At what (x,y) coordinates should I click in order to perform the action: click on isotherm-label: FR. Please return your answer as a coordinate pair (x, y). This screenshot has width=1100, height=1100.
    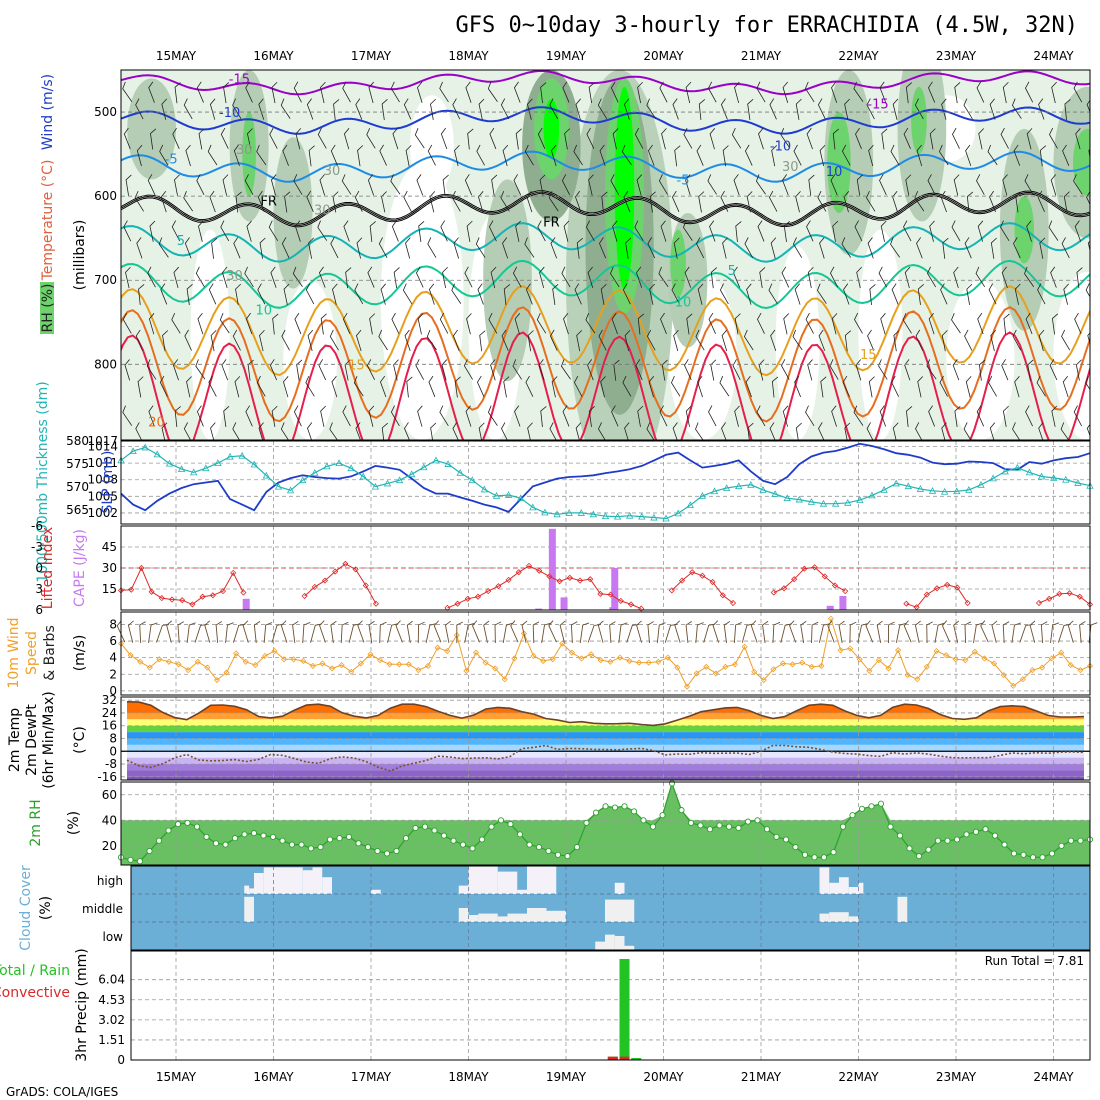
    Looking at the image, I should click on (268, 201).